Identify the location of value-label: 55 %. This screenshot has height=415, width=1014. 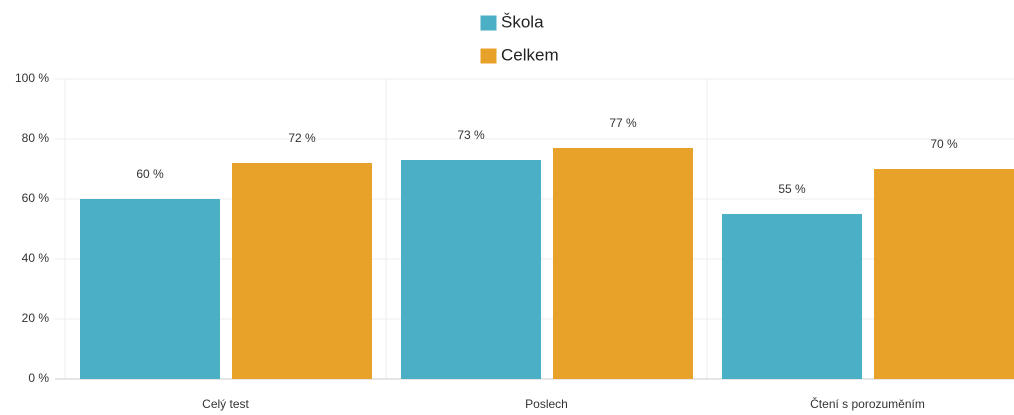
(792, 189).